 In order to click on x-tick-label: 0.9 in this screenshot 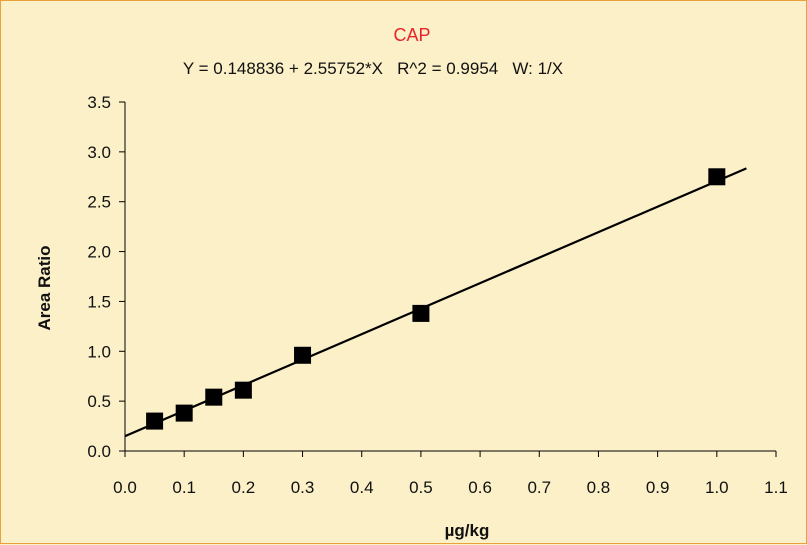, I will do `click(658, 487)`.